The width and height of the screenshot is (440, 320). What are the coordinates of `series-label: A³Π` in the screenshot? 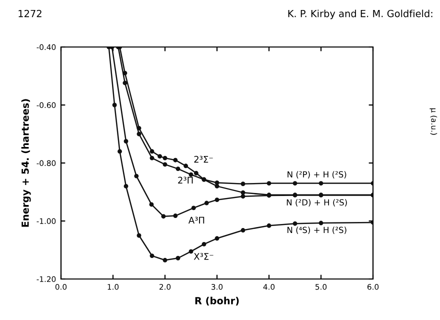 It's located at (196, 220).